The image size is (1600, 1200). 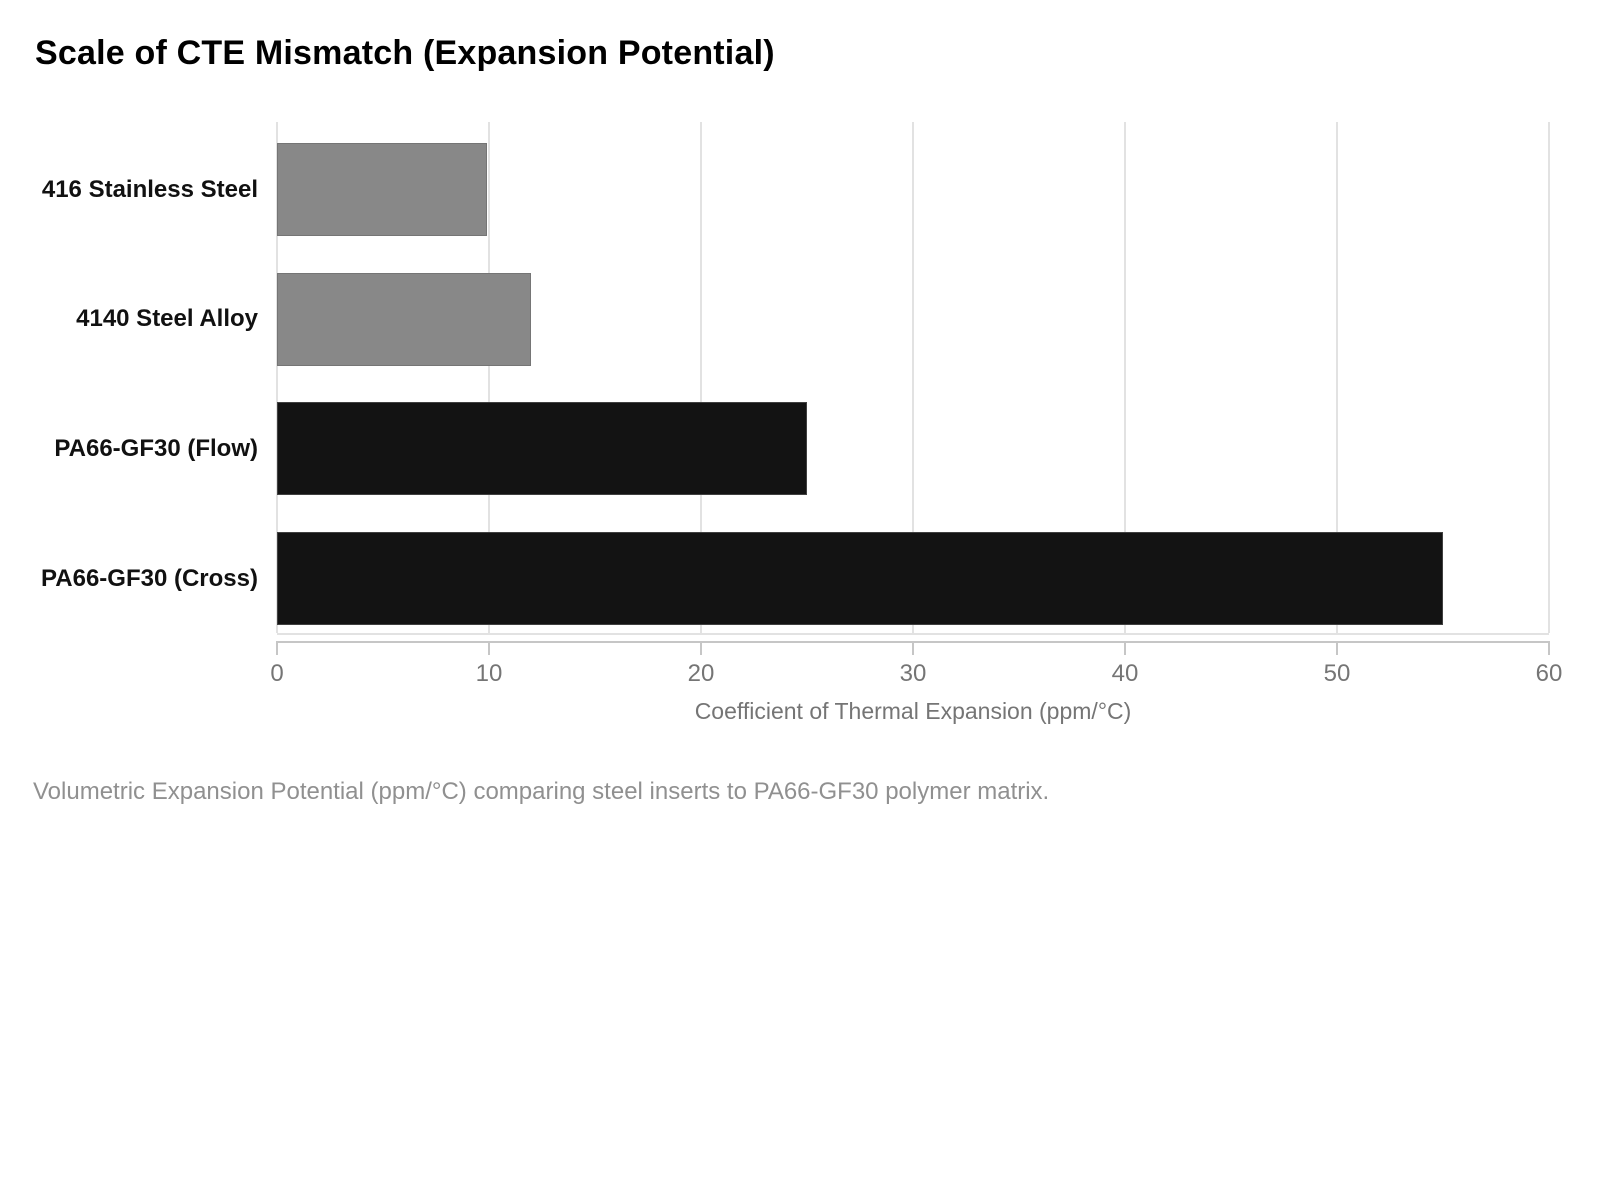 I want to click on category-label-pa66-gf30-cross: PA66-GF30 (Cross), so click(x=149, y=578).